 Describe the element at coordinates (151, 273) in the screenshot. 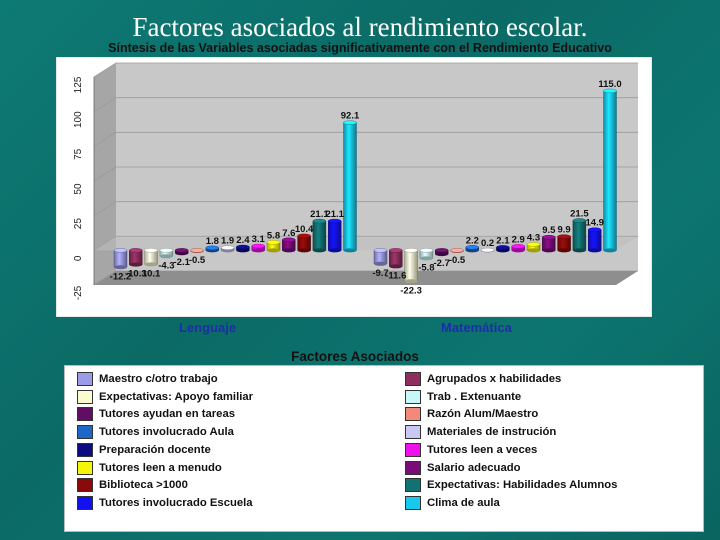

I see `data-label: 10.1` at that location.